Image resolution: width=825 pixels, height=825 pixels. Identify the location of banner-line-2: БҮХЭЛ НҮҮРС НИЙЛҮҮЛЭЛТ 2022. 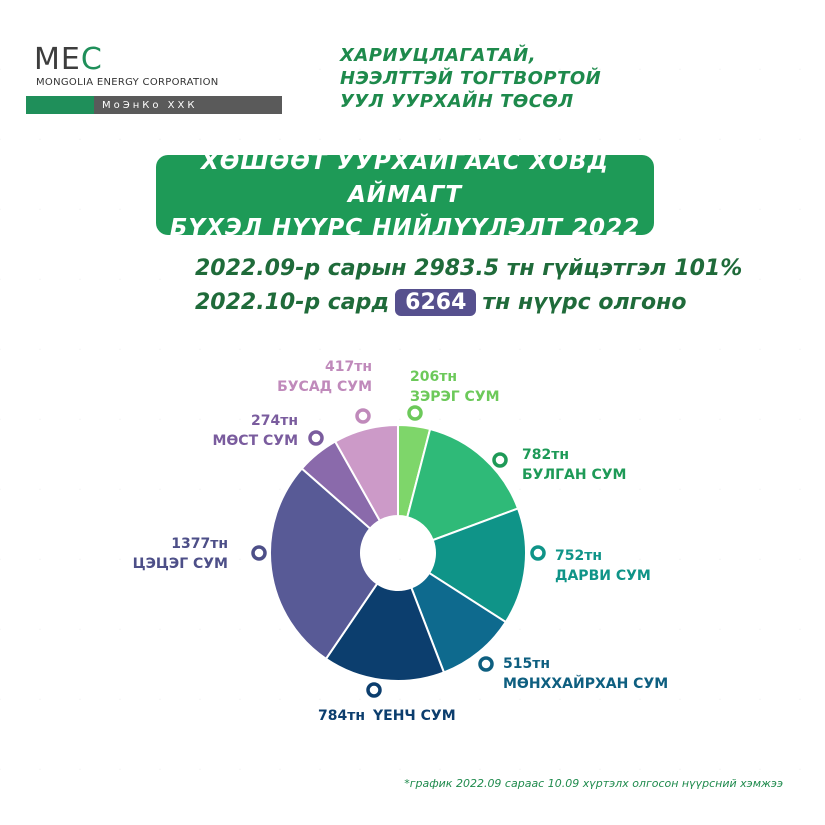
(405, 227).